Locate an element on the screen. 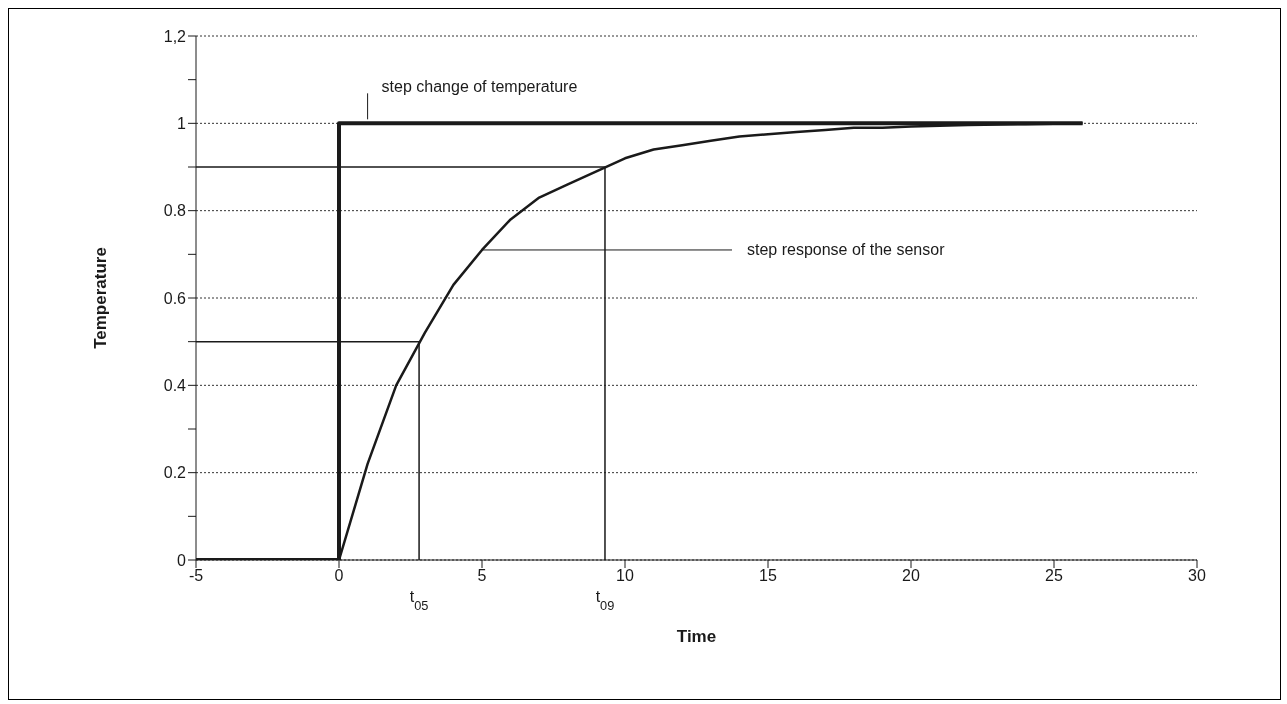  x-tick-label: 5 is located at coordinates (482, 576).